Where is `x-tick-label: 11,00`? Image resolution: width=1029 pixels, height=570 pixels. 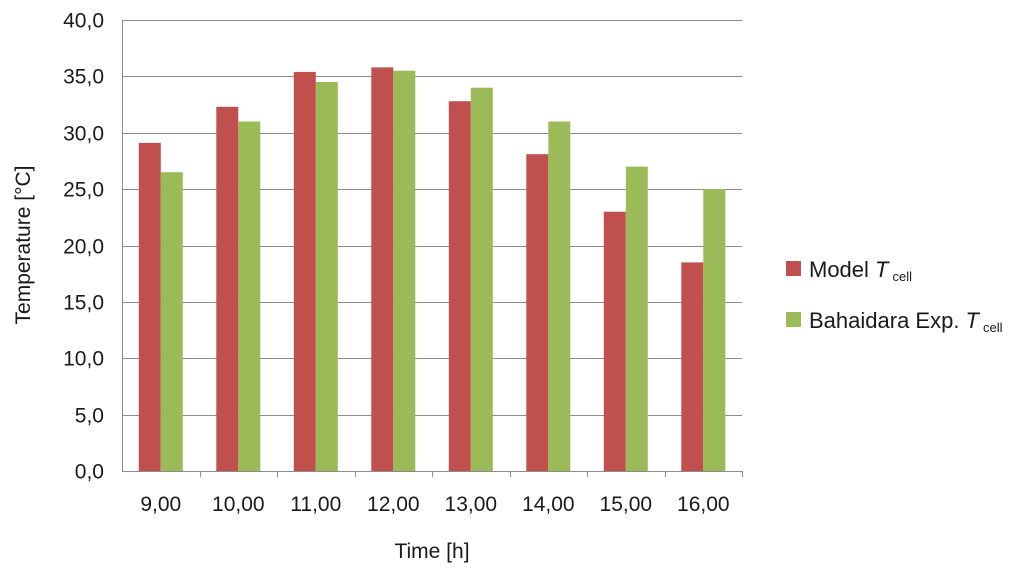
x-tick-label: 11,00 is located at coordinates (315, 504).